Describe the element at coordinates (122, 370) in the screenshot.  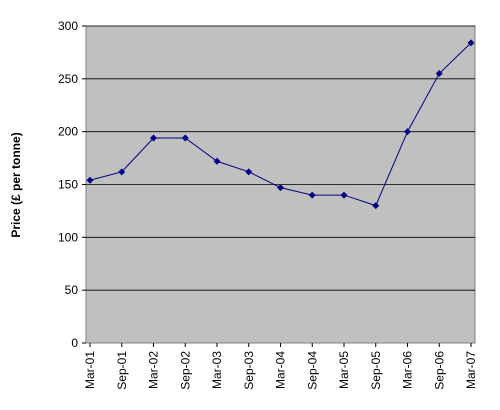
I see `x-tick-label: Sep-01` at that location.